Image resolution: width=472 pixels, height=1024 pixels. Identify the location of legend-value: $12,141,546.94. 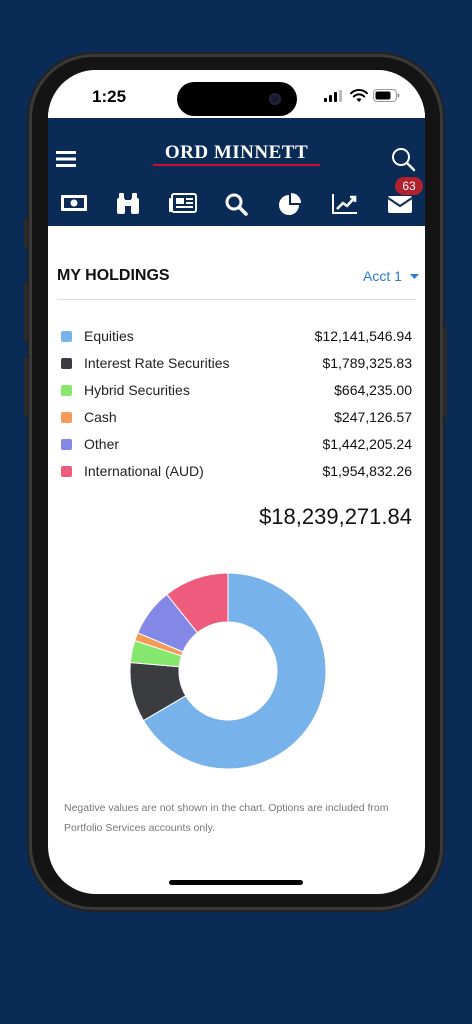
(363, 336).